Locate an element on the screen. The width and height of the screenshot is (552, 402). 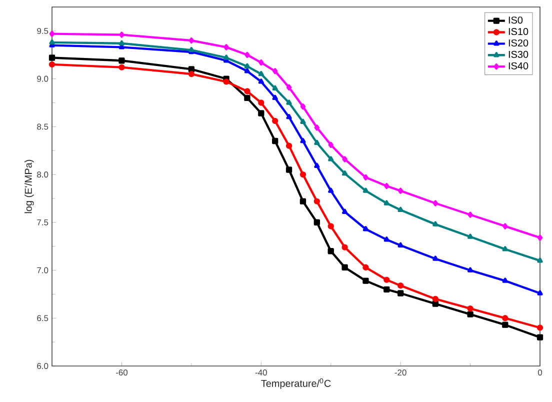
legend-label: IS0 is located at coordinates (515, 20).